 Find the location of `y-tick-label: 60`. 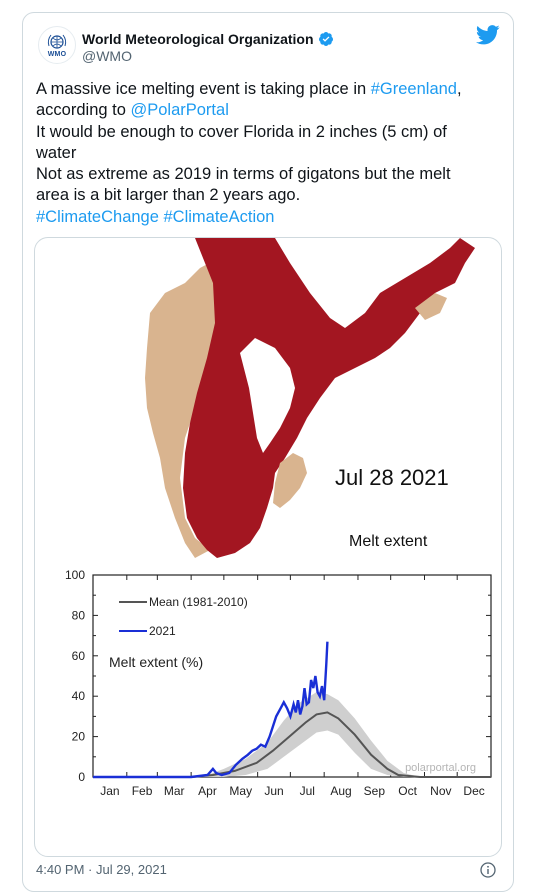

y-tick-label: 60 is located at coordinates (79, 656).